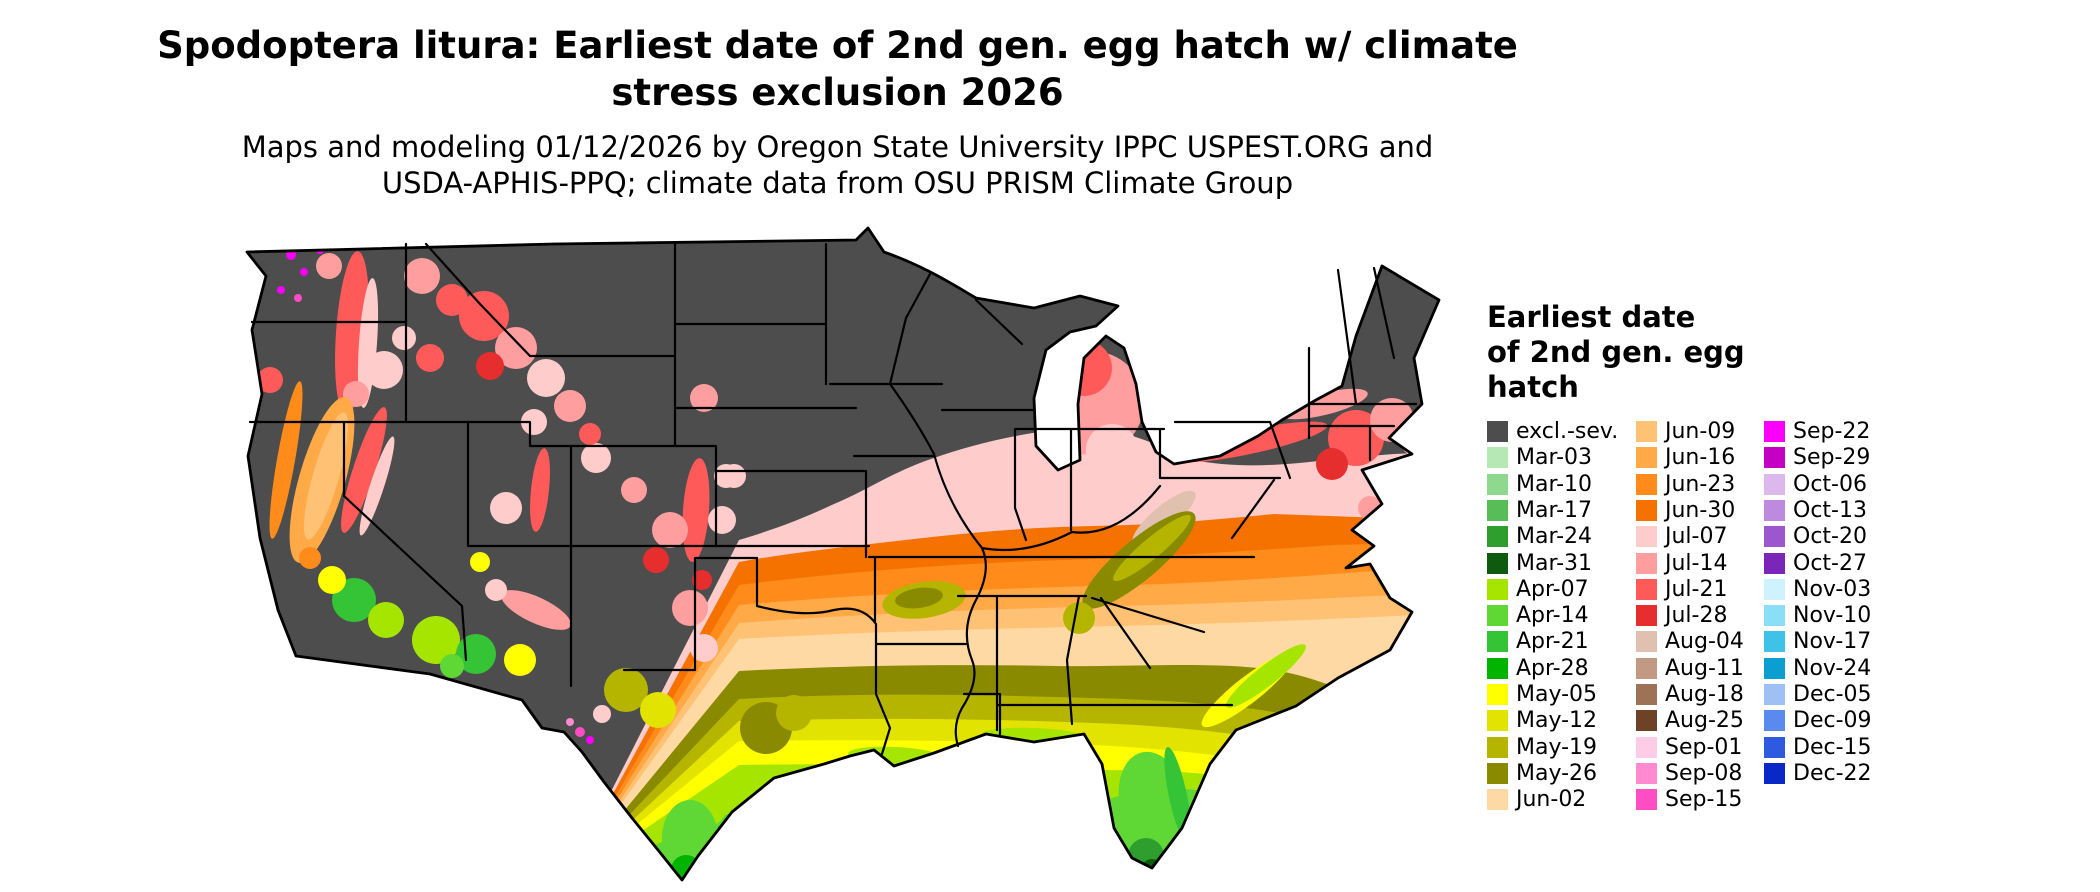 The height and width of the screenshot is (892, 2100). I want to click on legend-row: May-12, so click(1561, 721).